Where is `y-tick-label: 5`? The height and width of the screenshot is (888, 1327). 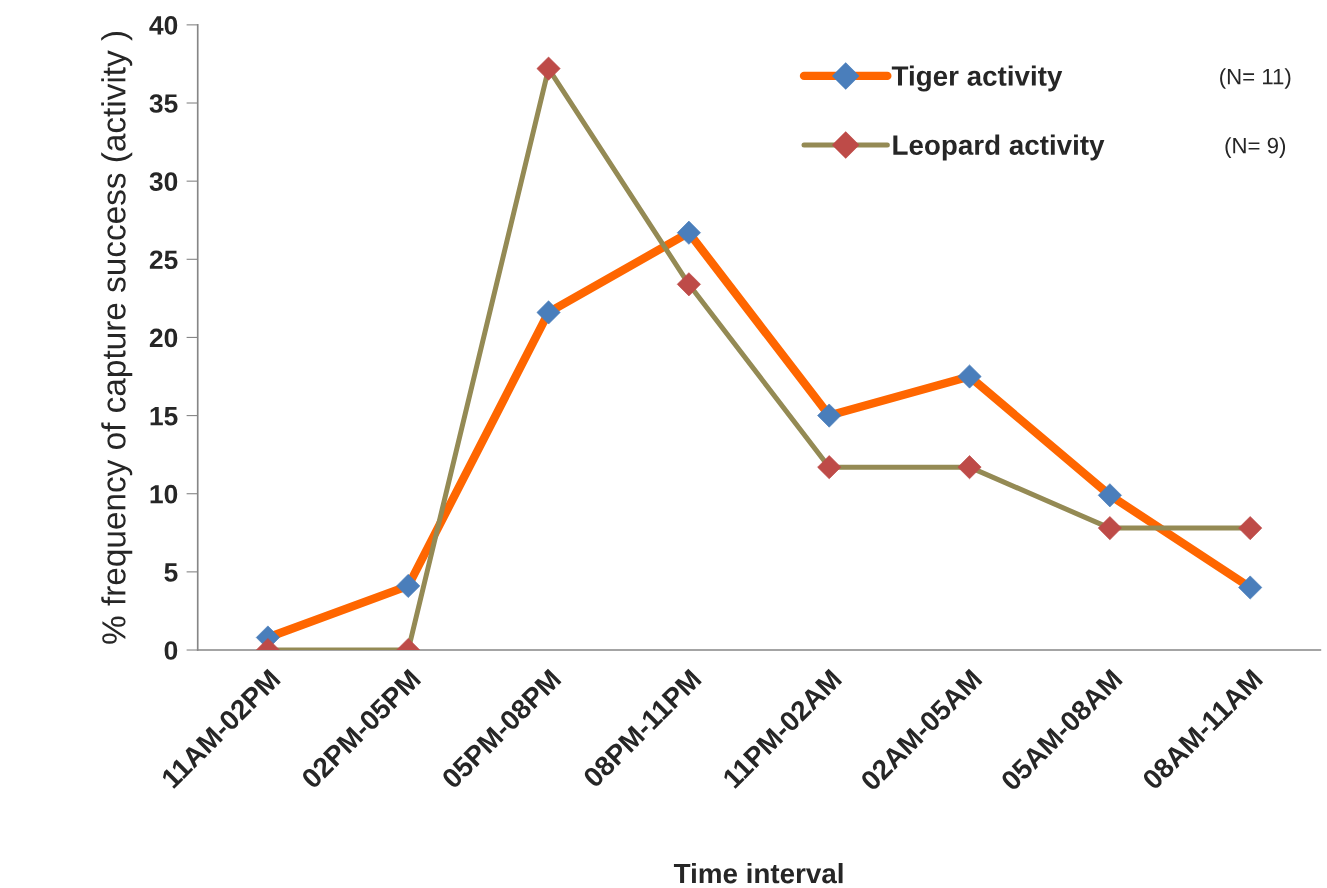
y-tick-label: 5 is located at coordinates (171, 572).